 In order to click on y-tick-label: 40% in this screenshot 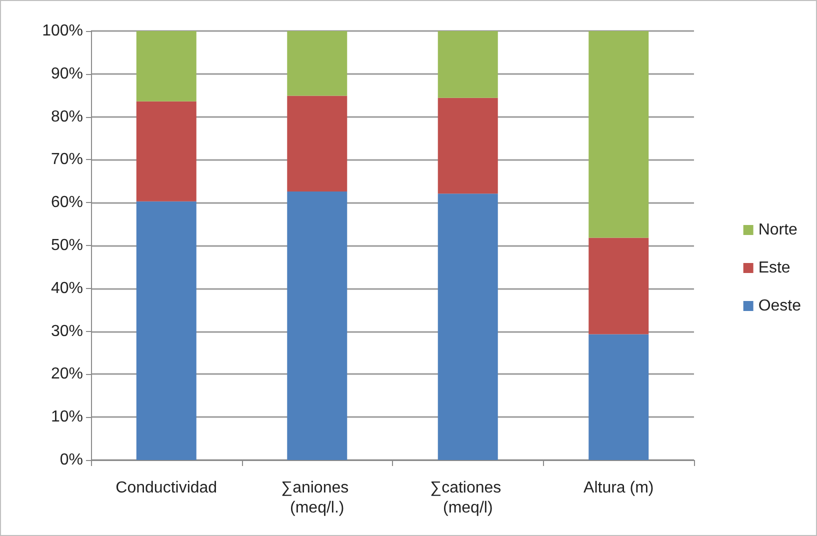, I will do `click(66, 288)`.